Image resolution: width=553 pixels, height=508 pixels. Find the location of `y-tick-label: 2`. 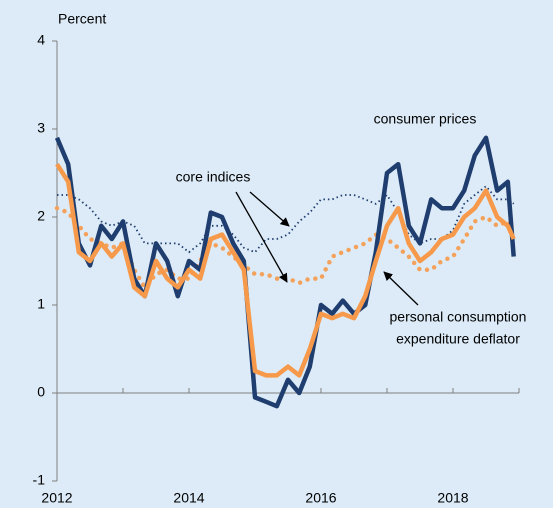

y-tick-label: 2 is located at coordinates (41, 216).